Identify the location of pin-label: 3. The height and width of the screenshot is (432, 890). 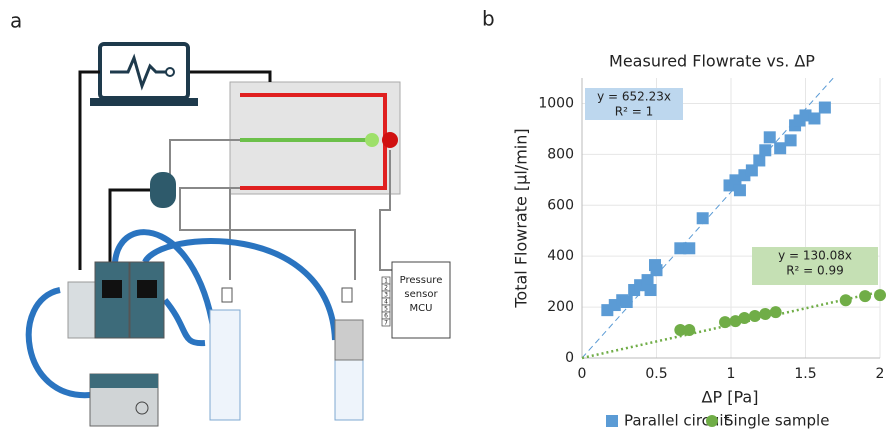
(386, 295).